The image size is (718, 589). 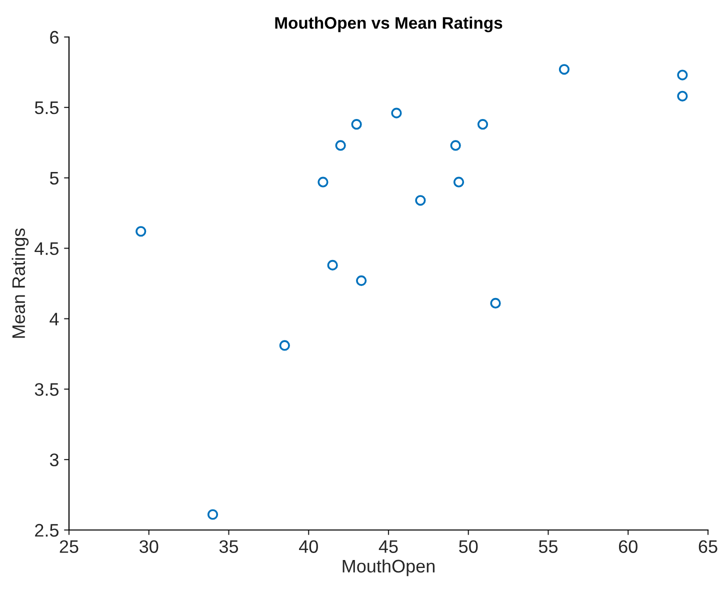 I want to click on y-tick-label: 5.5, so click(x=46, y=108).